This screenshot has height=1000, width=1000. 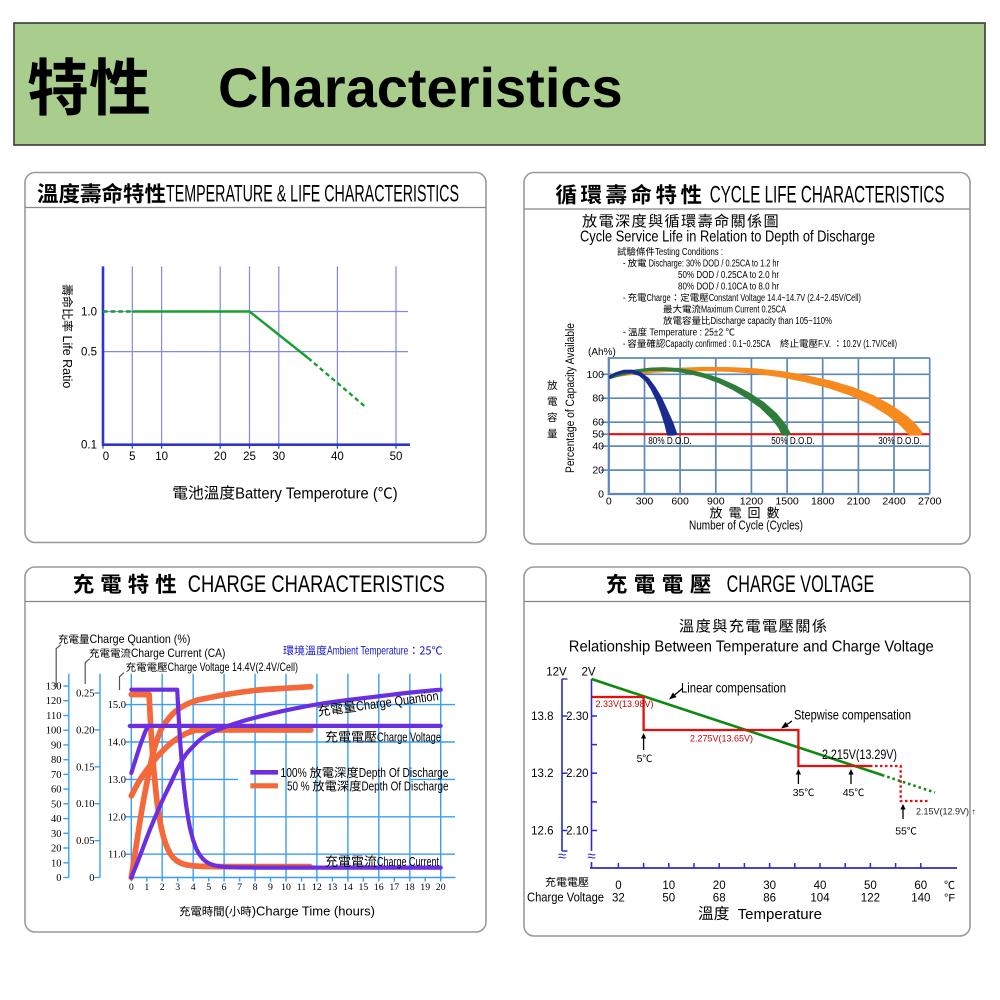 I want to click on svg-text: 70, so click(x=56, y=775).